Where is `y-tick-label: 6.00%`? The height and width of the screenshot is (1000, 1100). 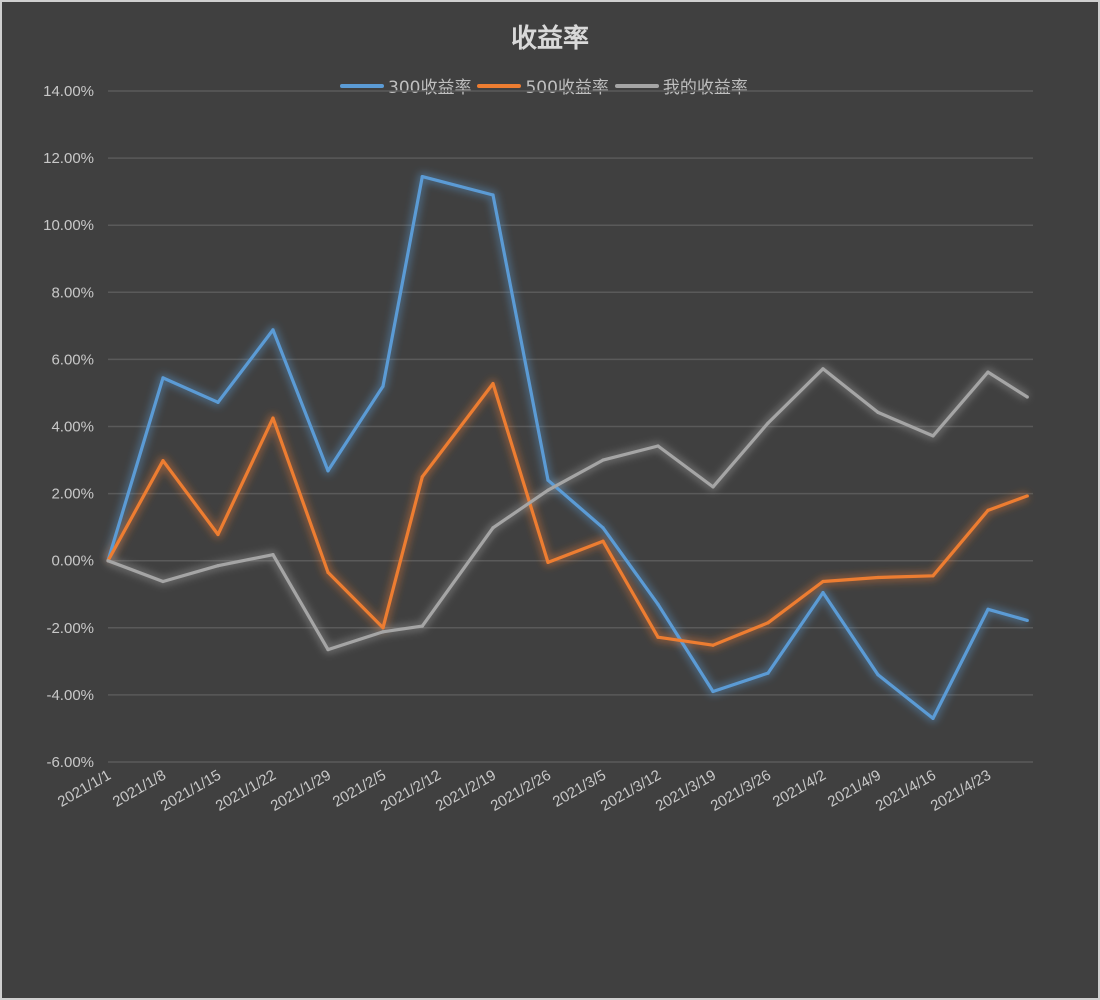 y-tick-label: 6.00% is located at coordinates (72, 359).